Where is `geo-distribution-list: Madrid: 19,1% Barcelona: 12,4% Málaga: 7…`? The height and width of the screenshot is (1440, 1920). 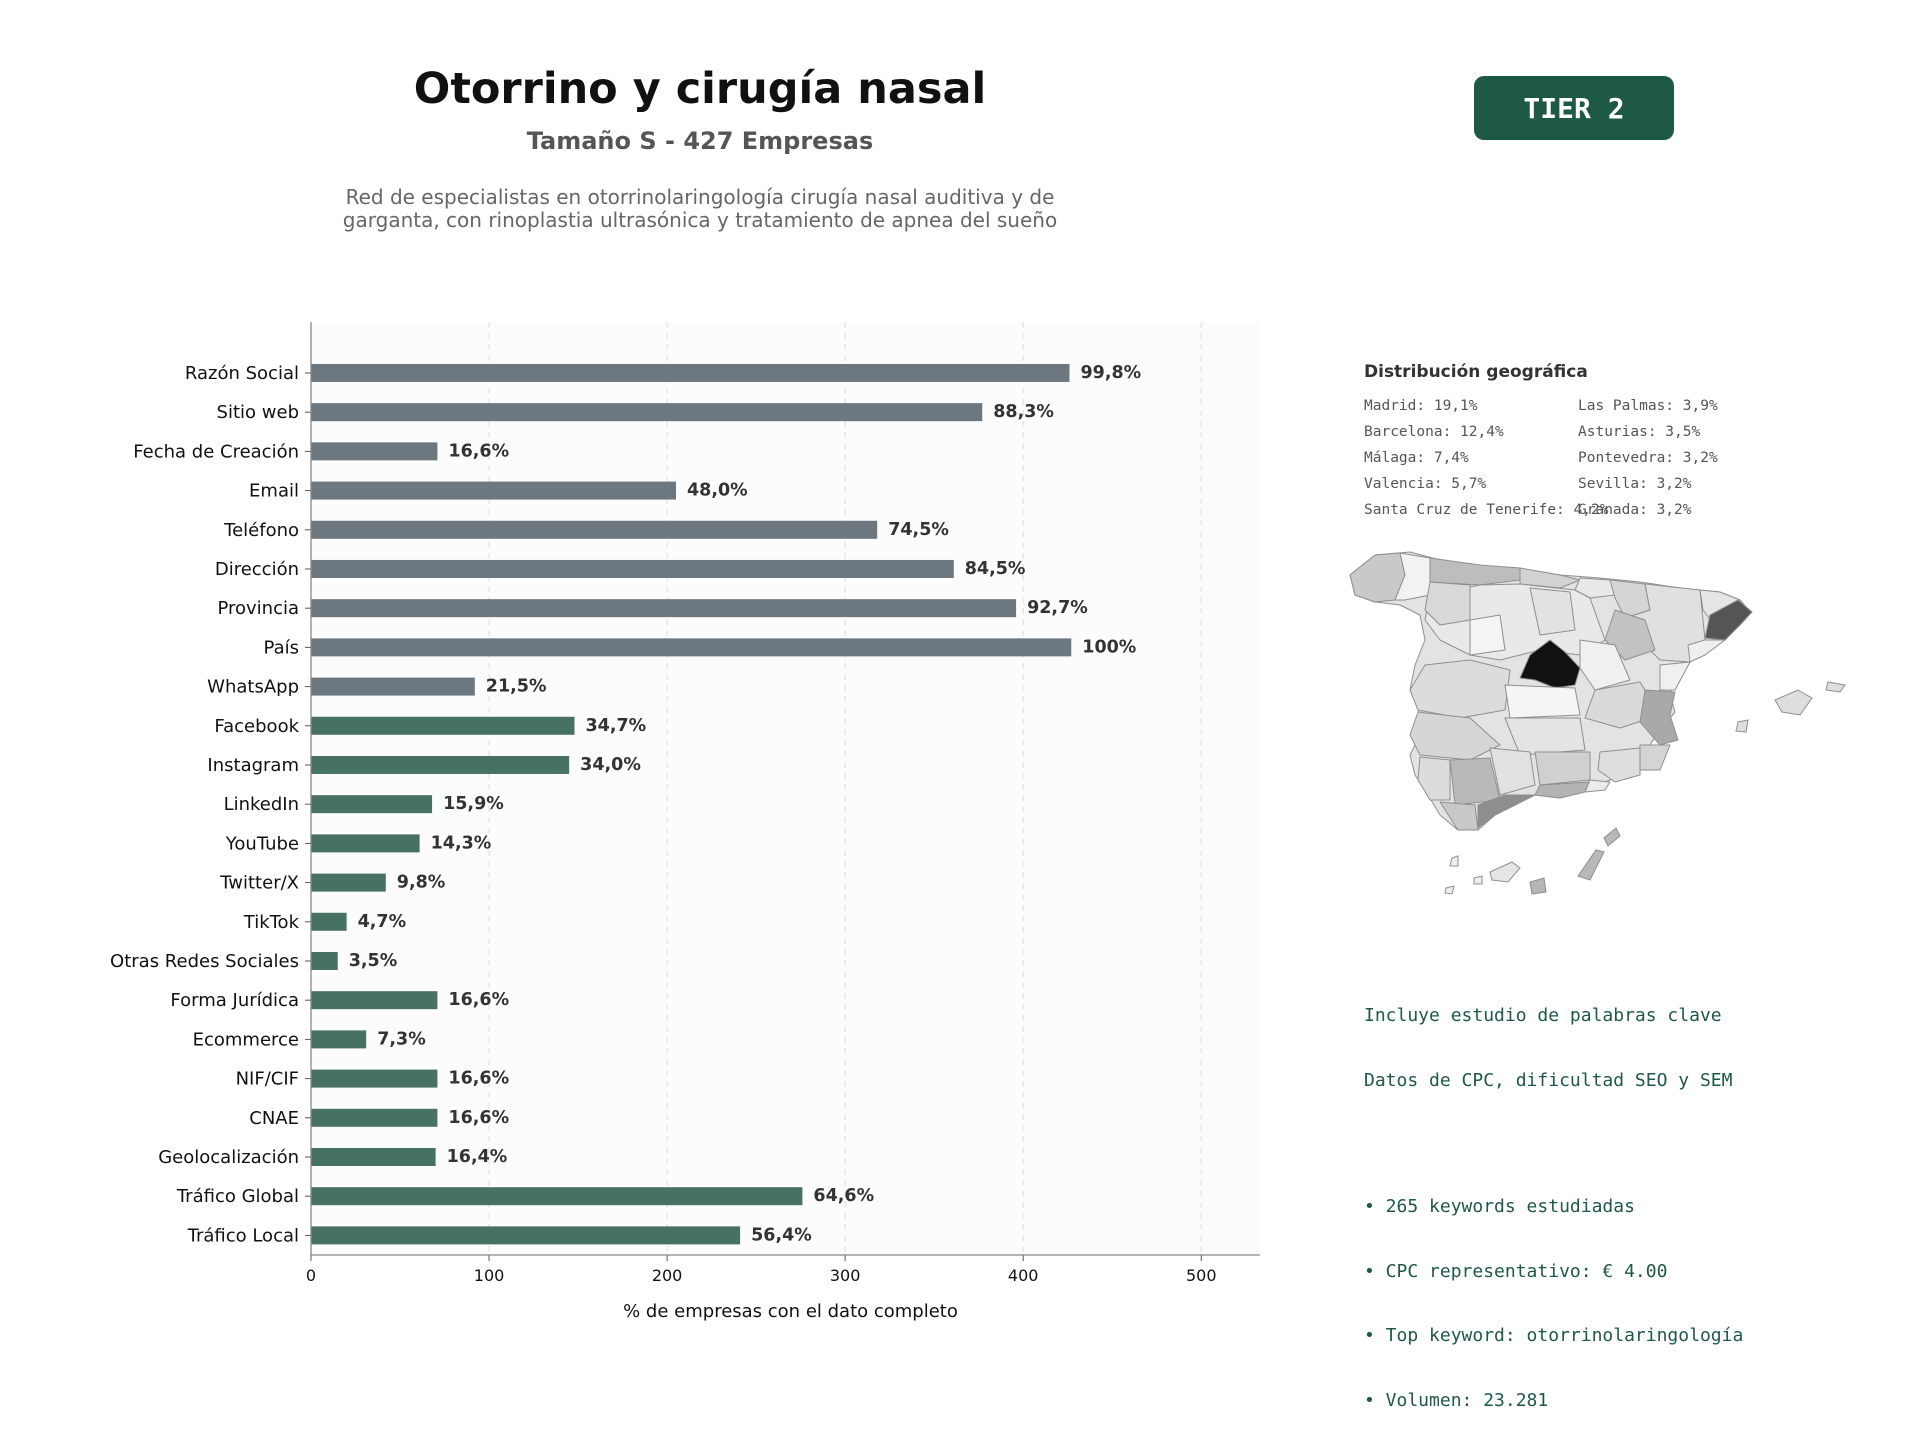 geo-distribution-list: Madrid: 19,1% Barcelona: 12,4% Málaga: 7… is located at coordinates (1584, 468).